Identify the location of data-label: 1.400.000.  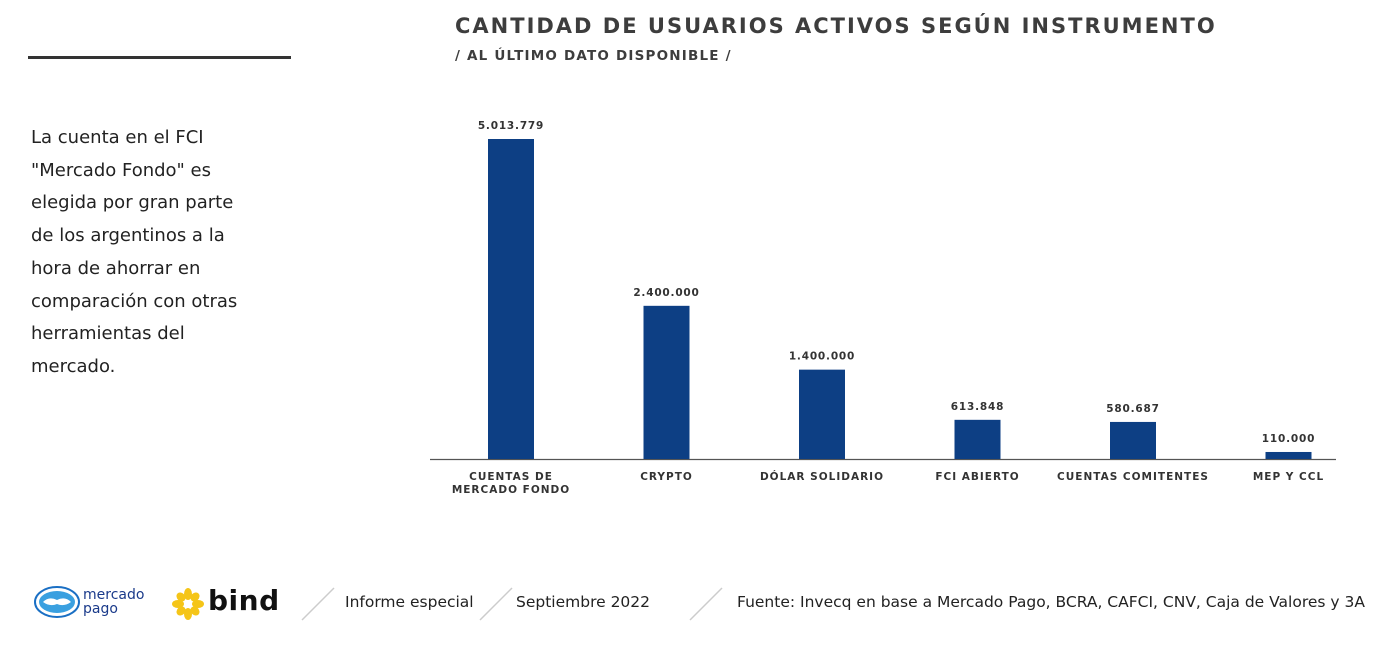
(822, 357).